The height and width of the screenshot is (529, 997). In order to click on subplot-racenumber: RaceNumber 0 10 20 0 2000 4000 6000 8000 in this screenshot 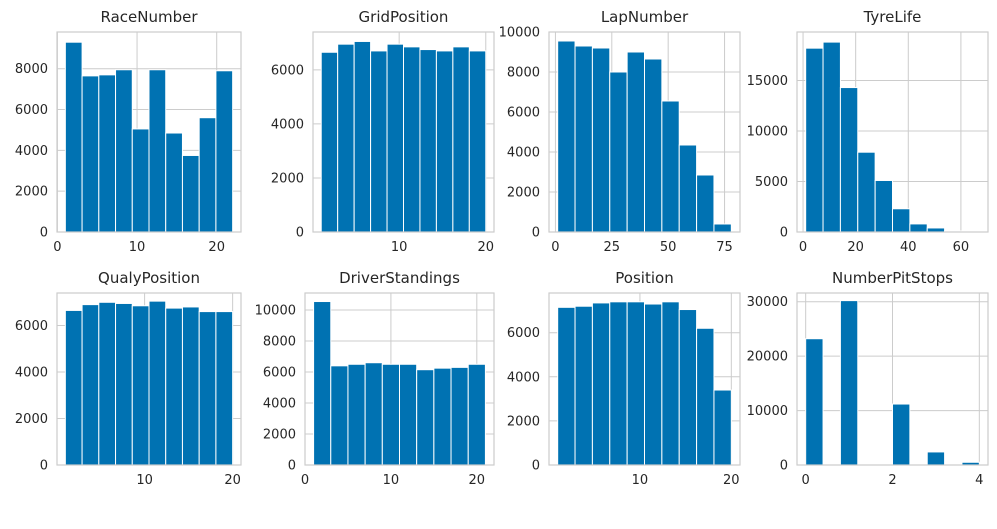, I will do `click(128, 131)`.